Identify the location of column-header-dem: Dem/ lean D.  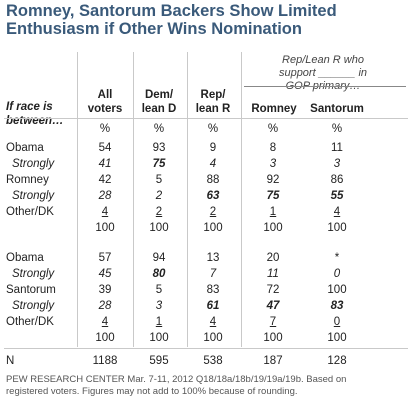
(159, 102).